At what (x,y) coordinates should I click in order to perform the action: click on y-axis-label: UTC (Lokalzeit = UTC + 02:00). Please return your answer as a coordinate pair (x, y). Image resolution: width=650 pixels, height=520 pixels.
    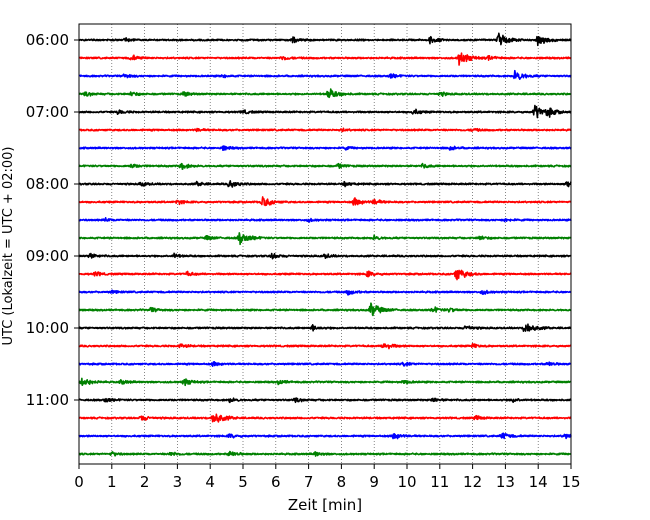
    Looking at the image, I should click on (8, 246).